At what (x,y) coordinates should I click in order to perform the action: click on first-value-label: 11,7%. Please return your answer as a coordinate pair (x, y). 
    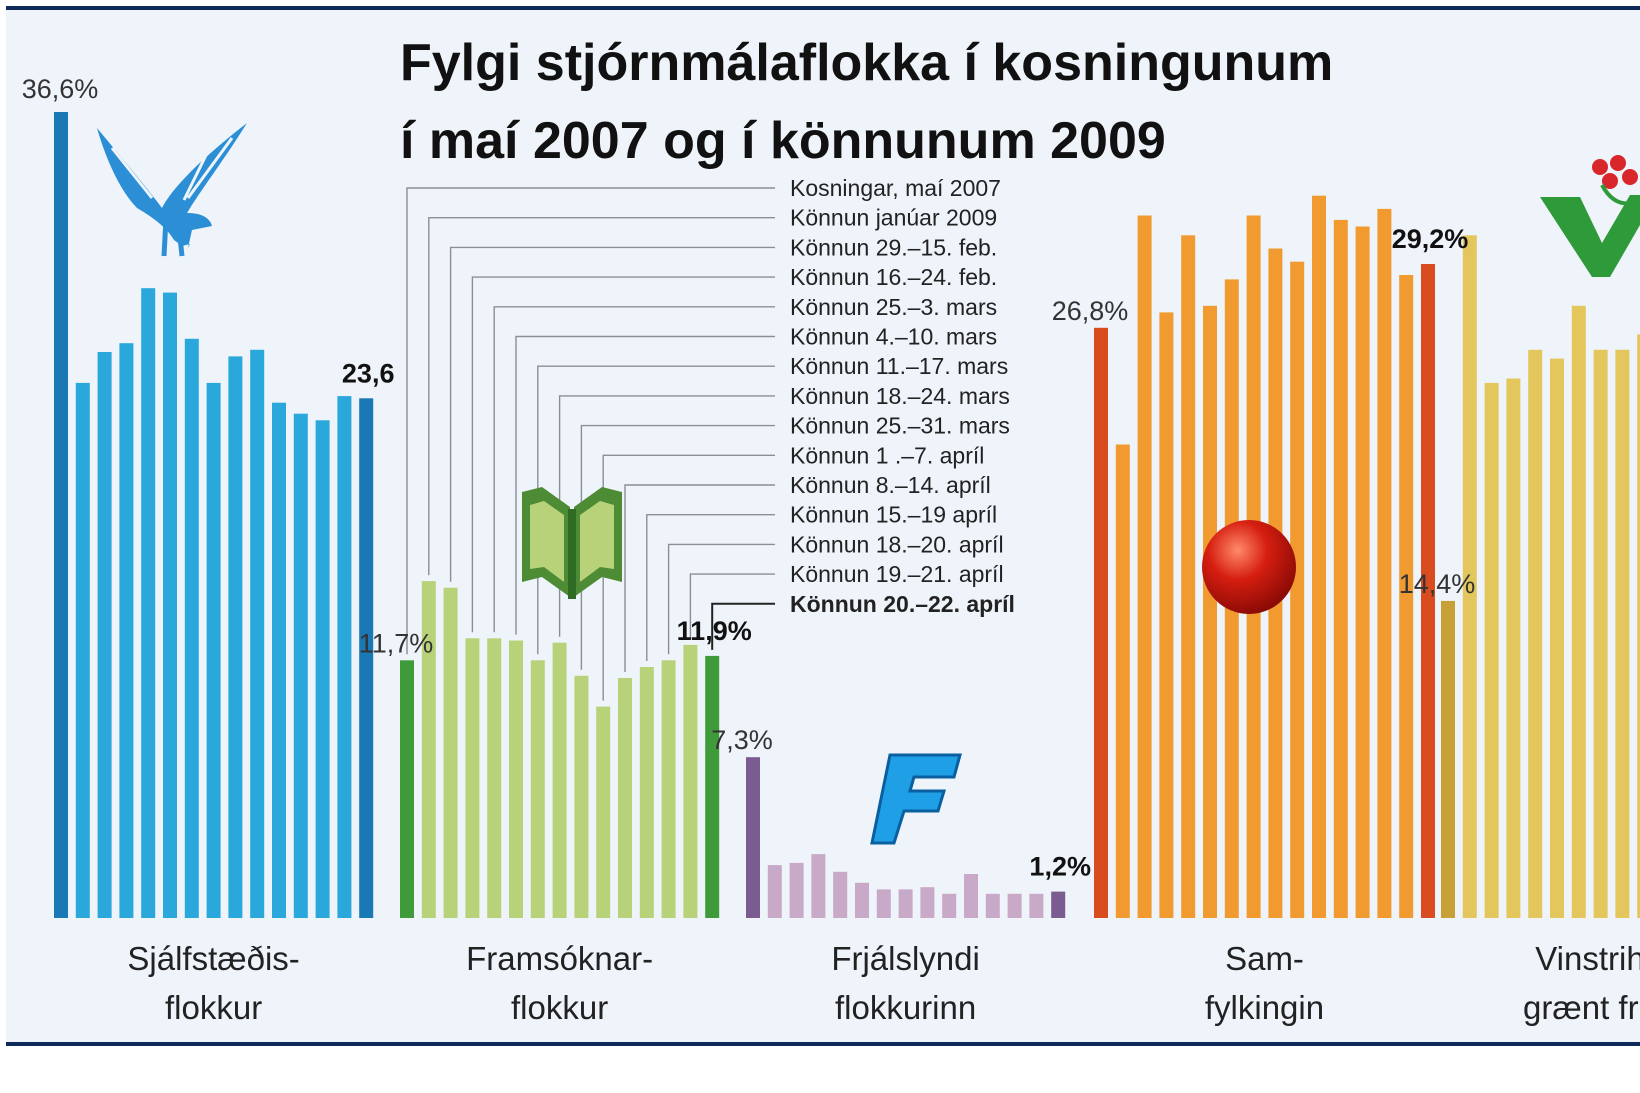
    Looking at the image, I should click on (396, 643).